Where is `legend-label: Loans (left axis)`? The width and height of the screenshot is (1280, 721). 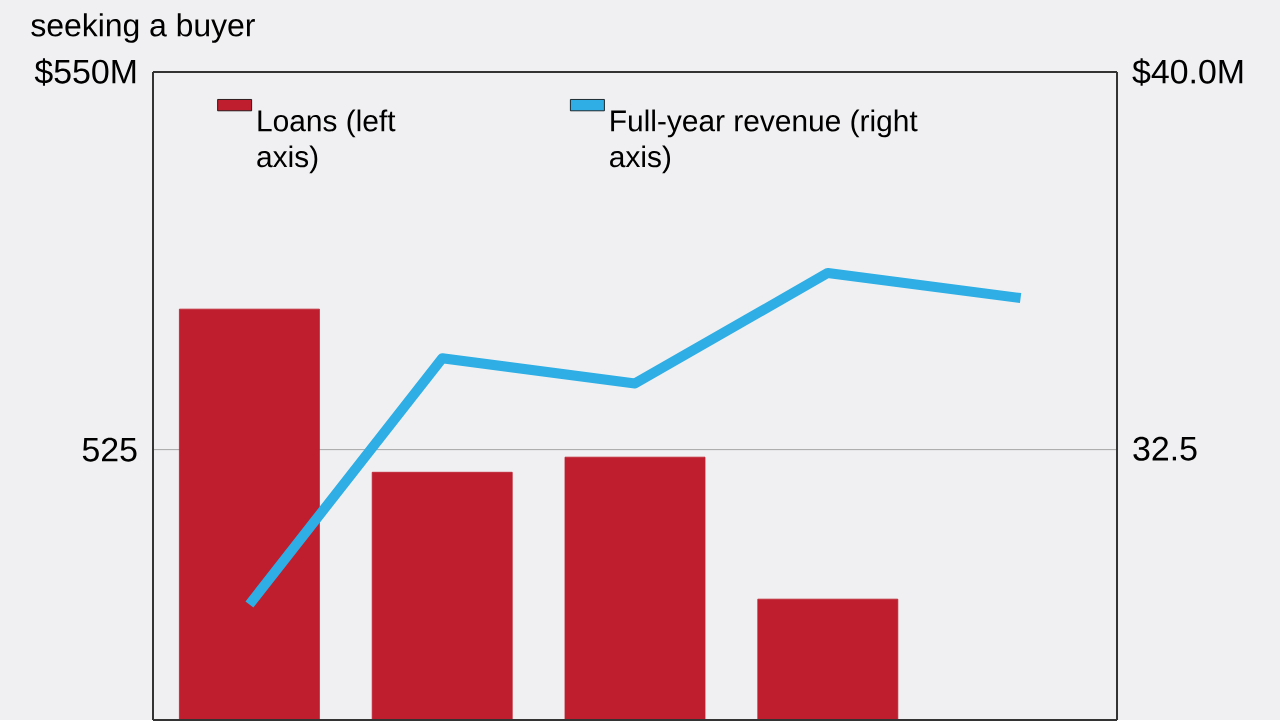 legend-label: Loans (left axis) is located at coordinates (326, 141).